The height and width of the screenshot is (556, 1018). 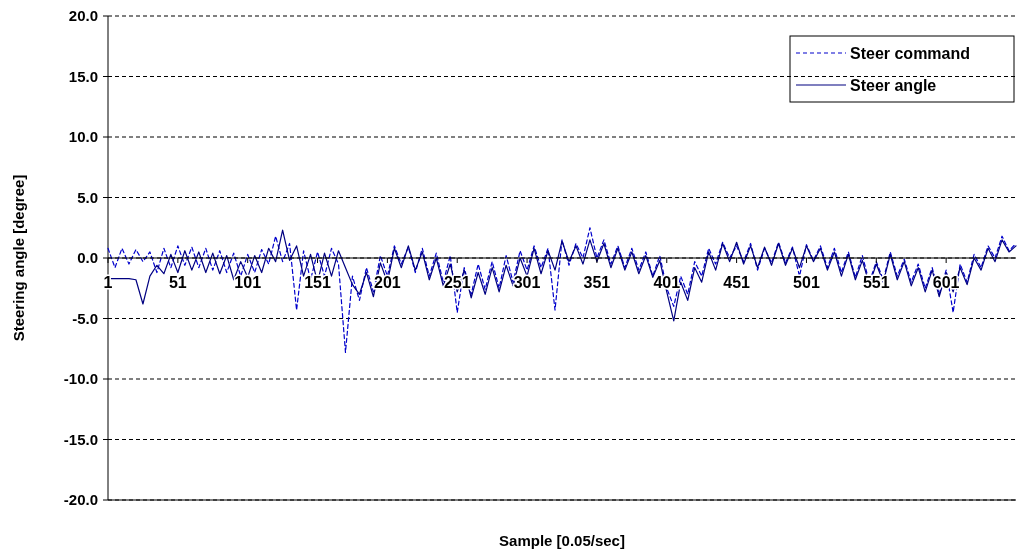 What do you see at coordinates (177, 282) in the screenshot?
I see `x-tick-label: 51` at bounding box center [177, 282].